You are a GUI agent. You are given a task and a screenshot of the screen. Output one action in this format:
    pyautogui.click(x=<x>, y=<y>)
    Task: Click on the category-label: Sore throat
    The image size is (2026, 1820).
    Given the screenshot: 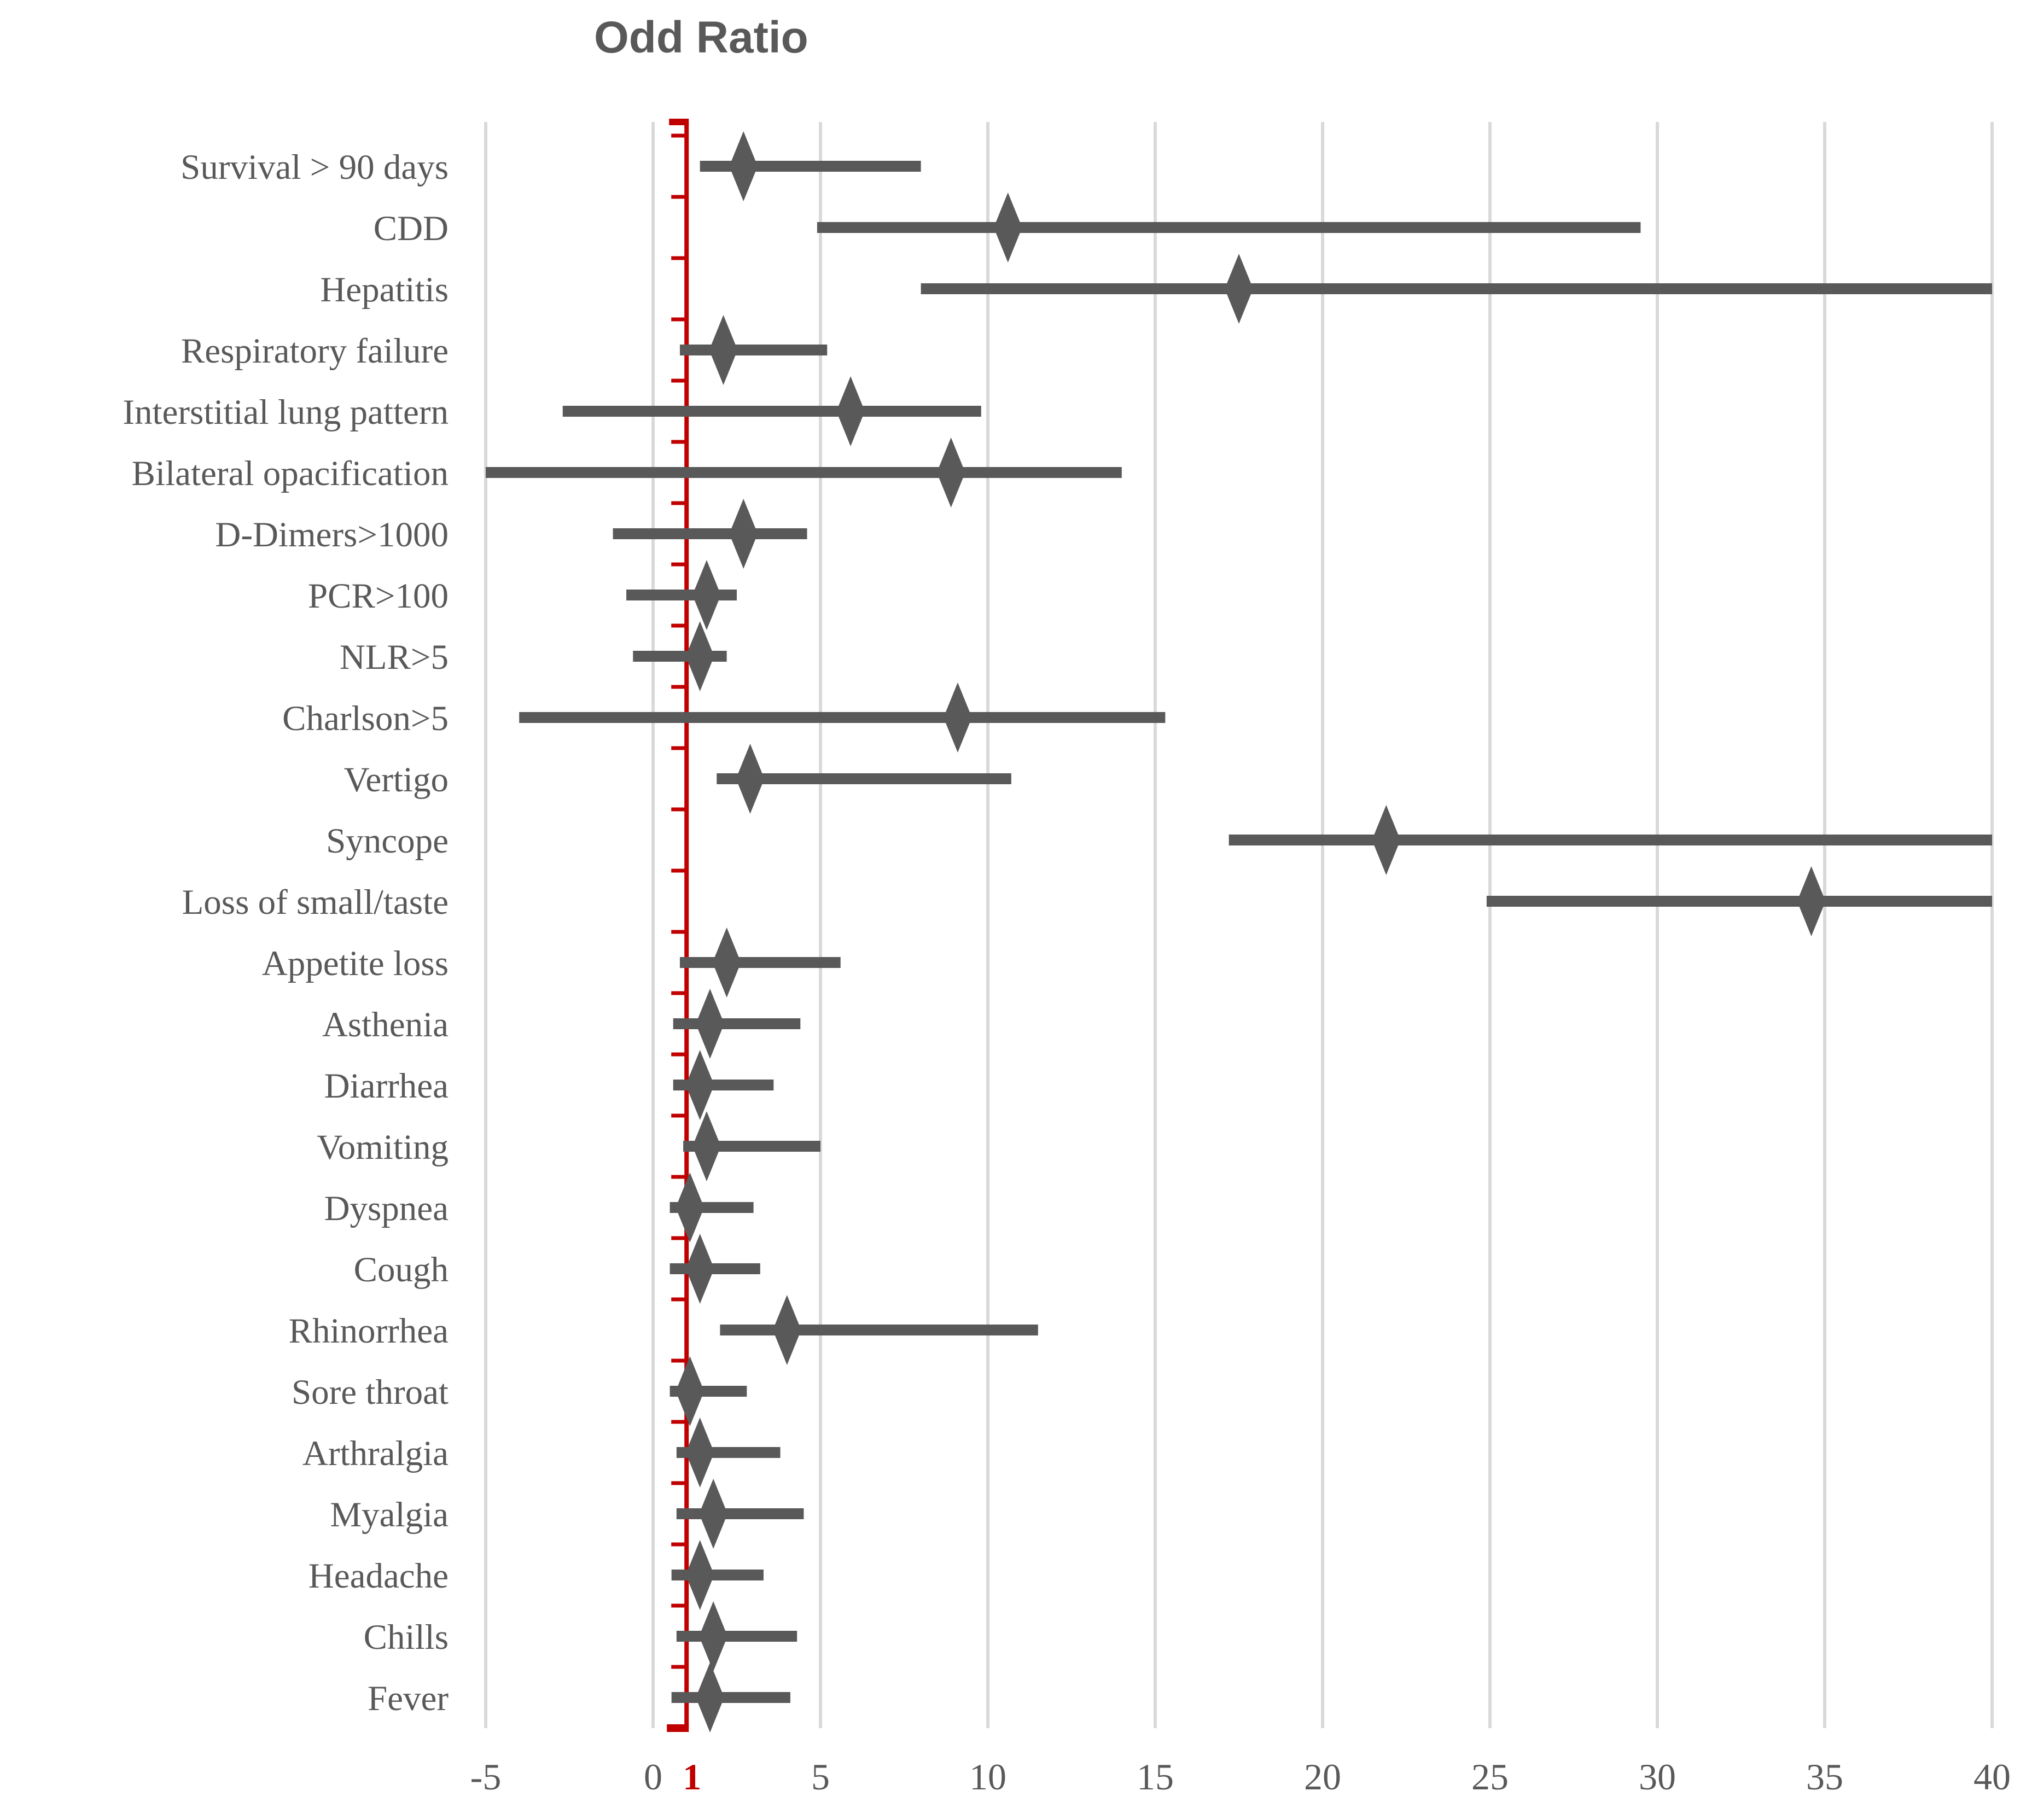 What is the action you would take?
    pyautogui.click(x=370, y=1392)
    